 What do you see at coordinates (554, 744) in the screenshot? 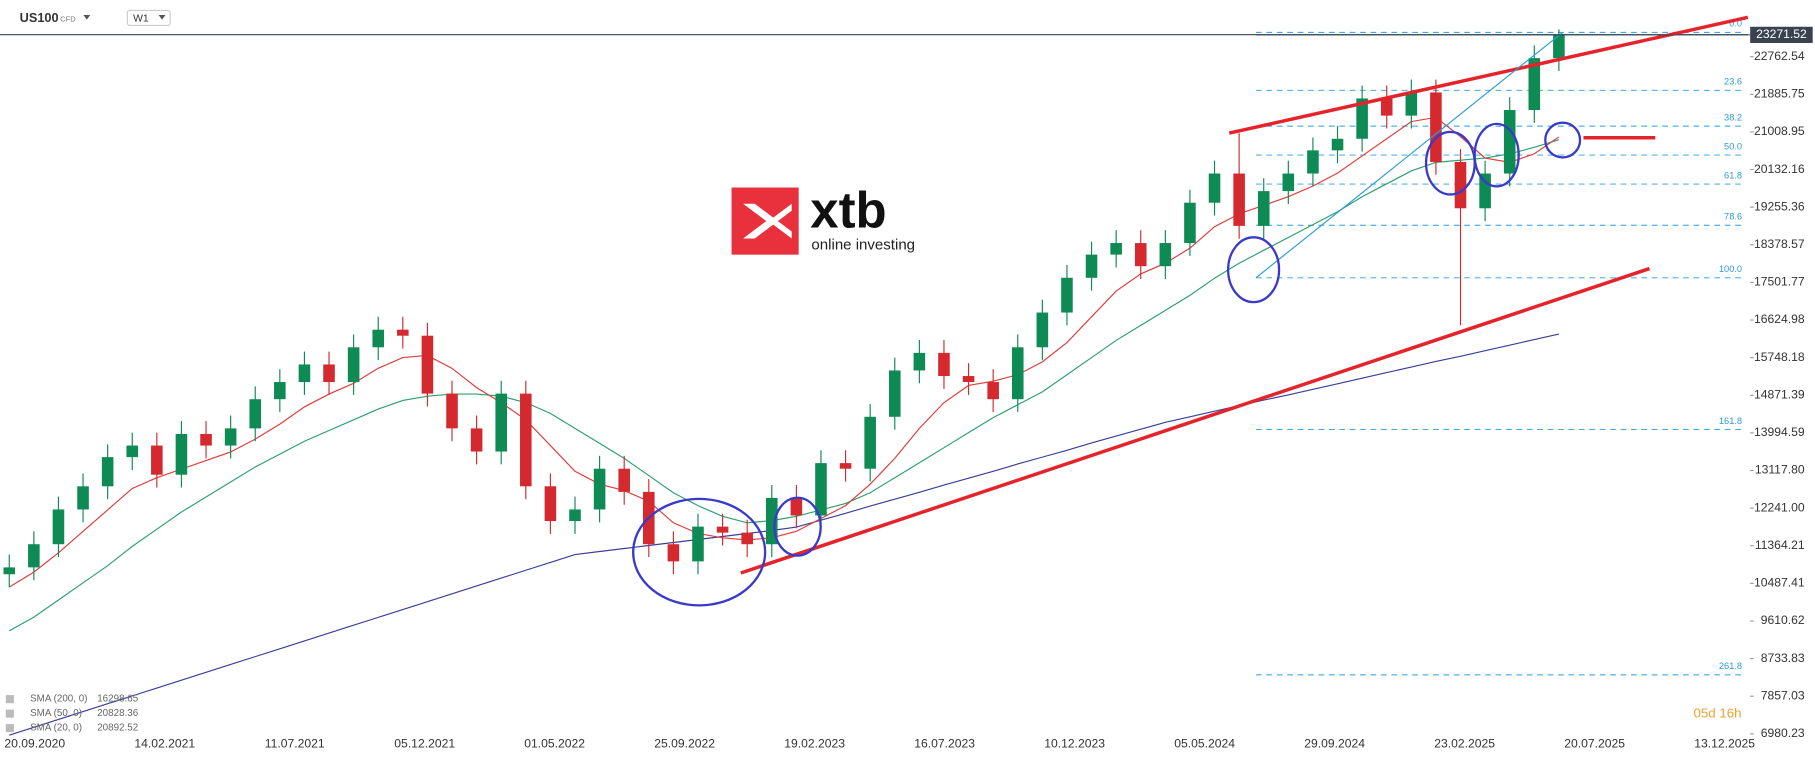
I see `x-tick-label: 01.05.2022` at bounding box center [554, 744].